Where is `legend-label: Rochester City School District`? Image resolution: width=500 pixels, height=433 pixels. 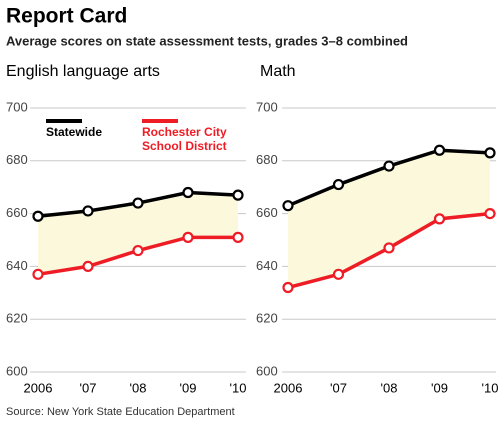 legend-label: Rochester City School District is located at coordinates (184, 139).